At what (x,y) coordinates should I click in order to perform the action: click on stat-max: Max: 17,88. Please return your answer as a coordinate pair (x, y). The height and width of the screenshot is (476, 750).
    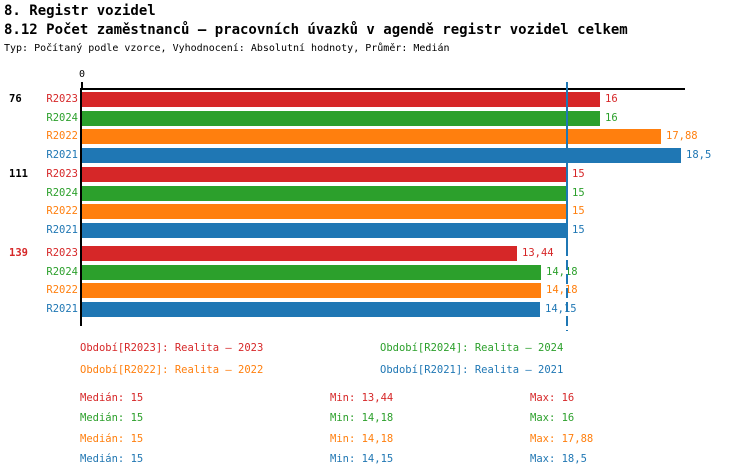
    Looking at the image, I should click on (562, 439).